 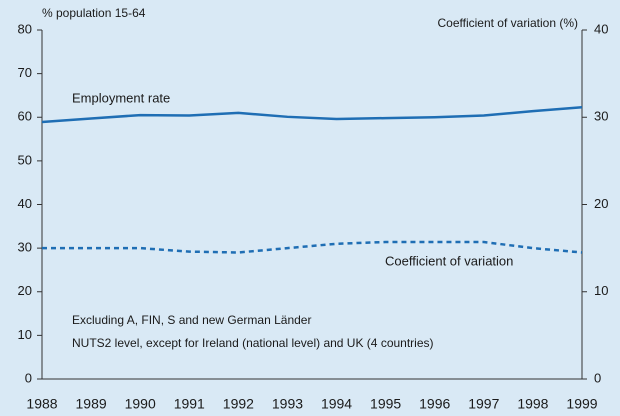 I want to click on x-tick-label: 1995, so click(x=385, y=404).